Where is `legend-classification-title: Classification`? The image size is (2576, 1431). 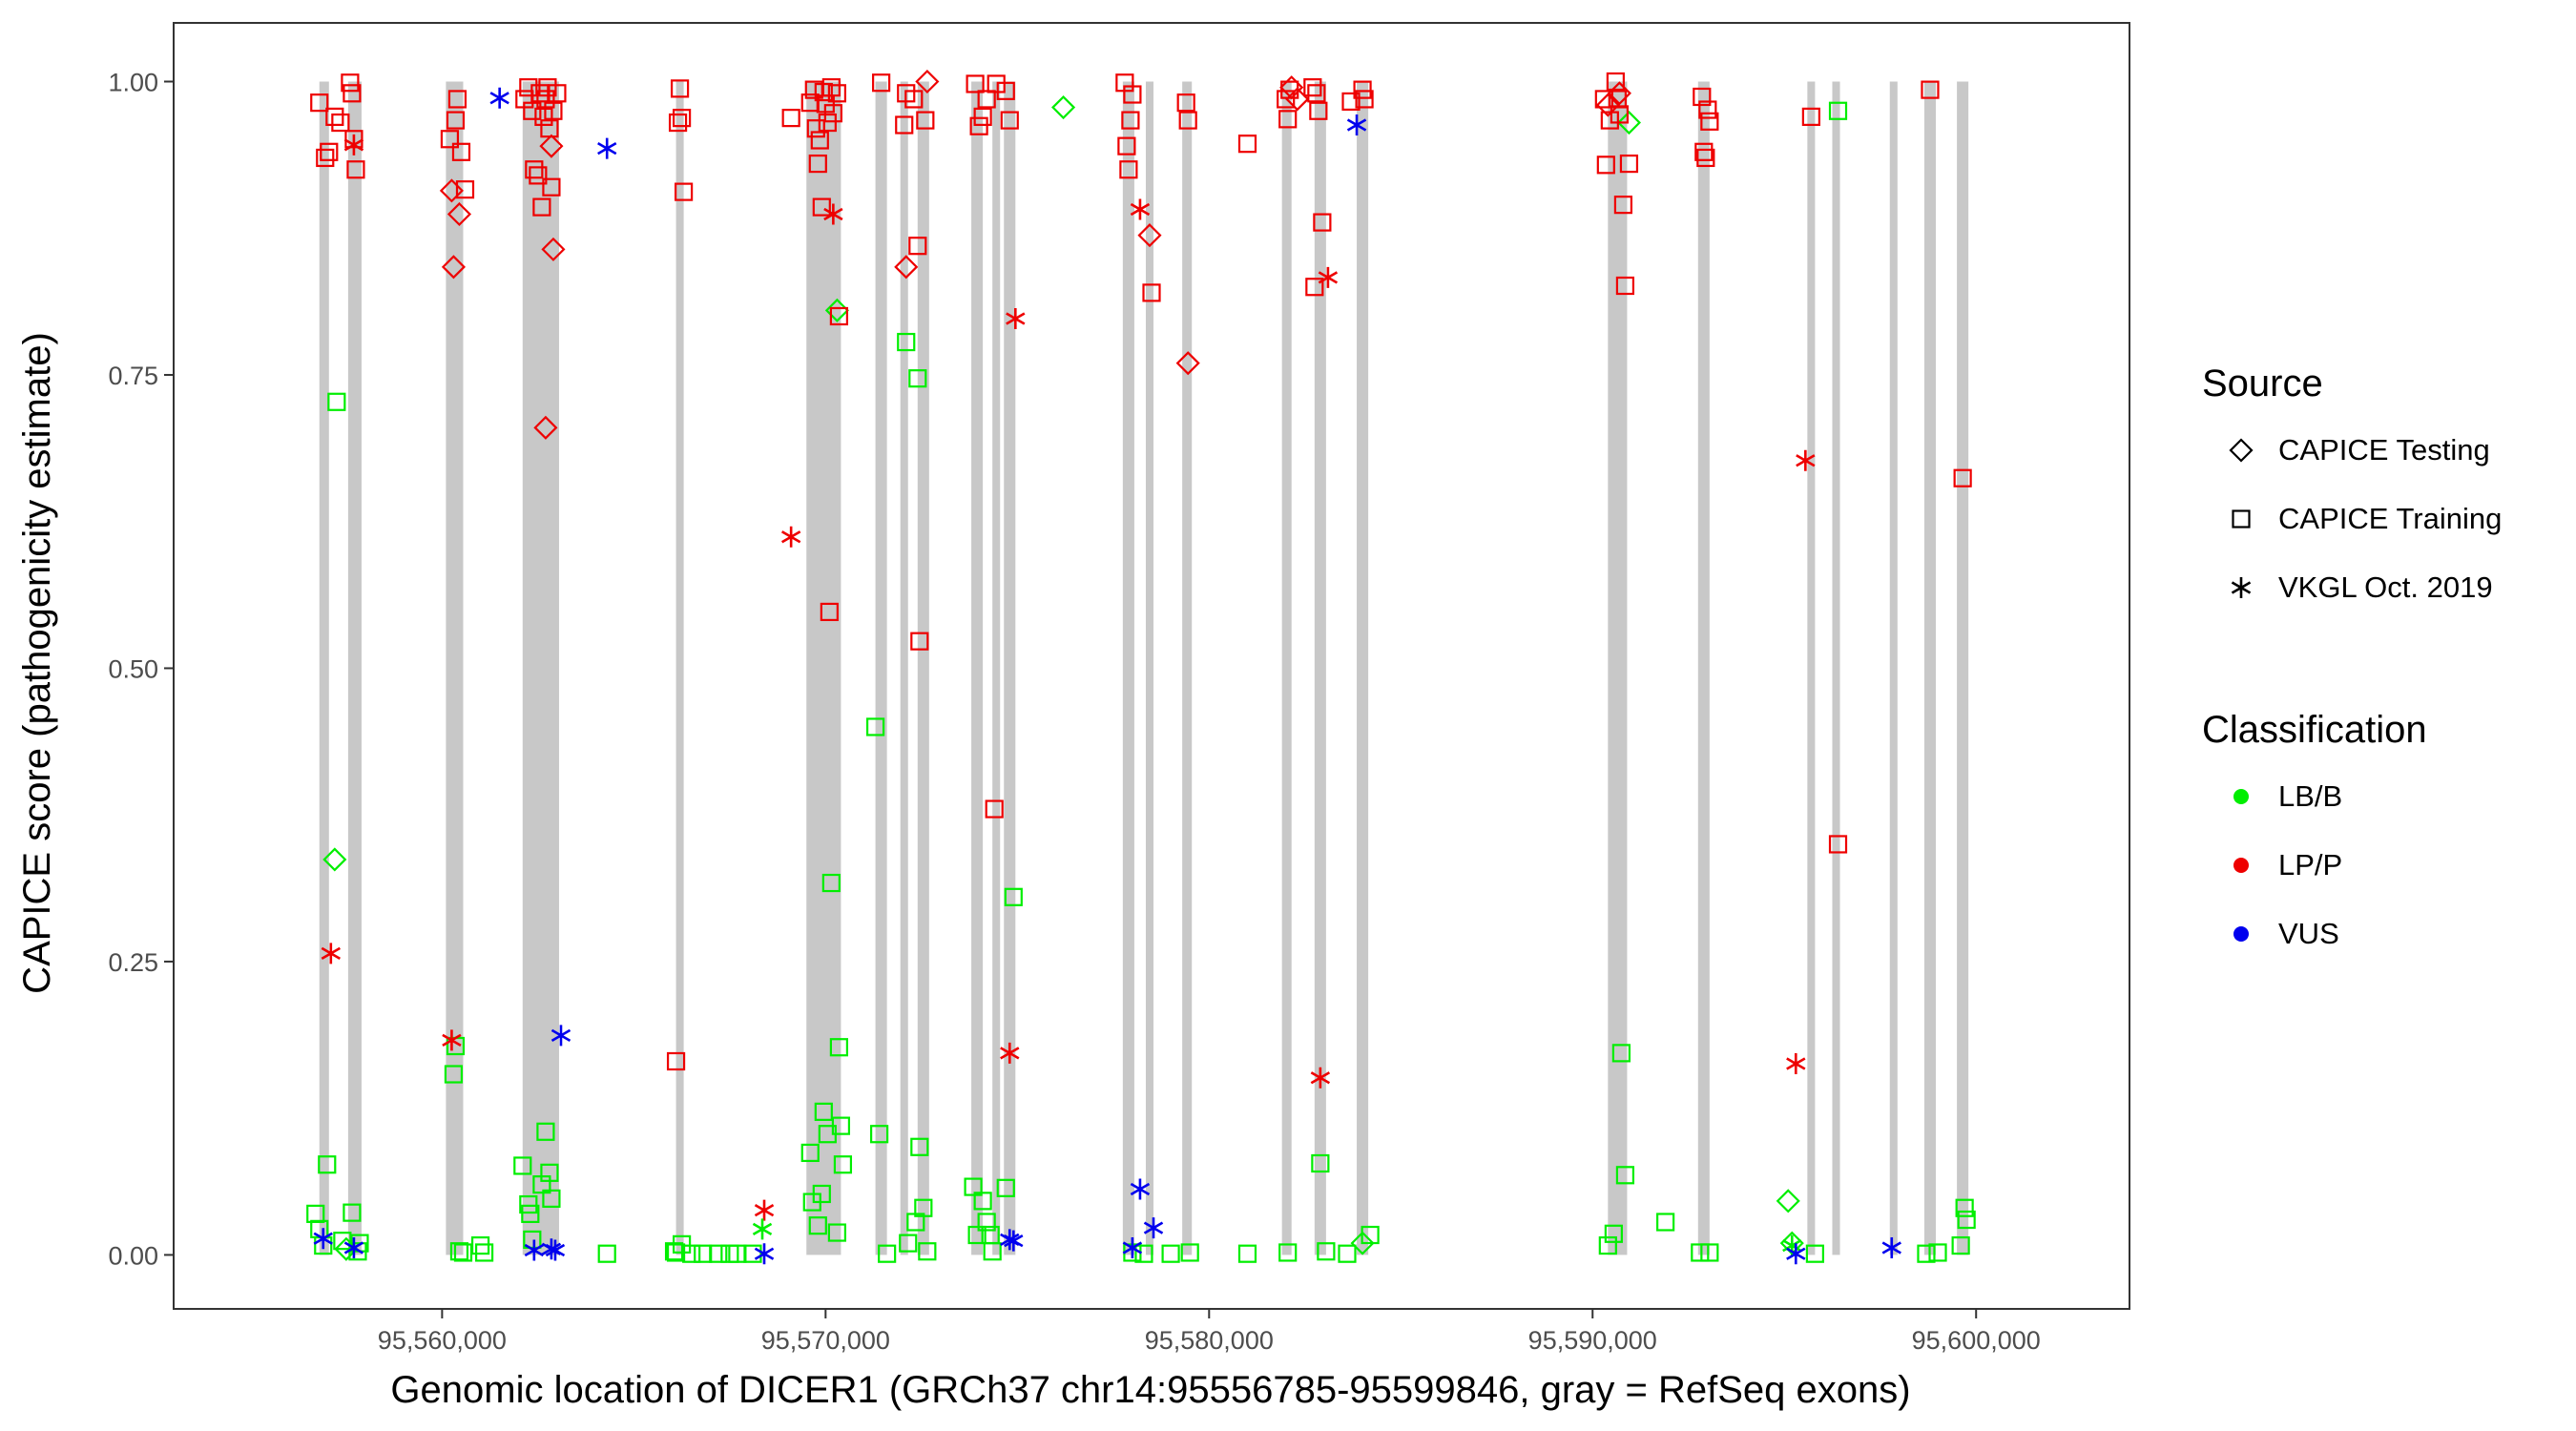
legend-classification-title: Classification is located at coordinates (2314, 730).